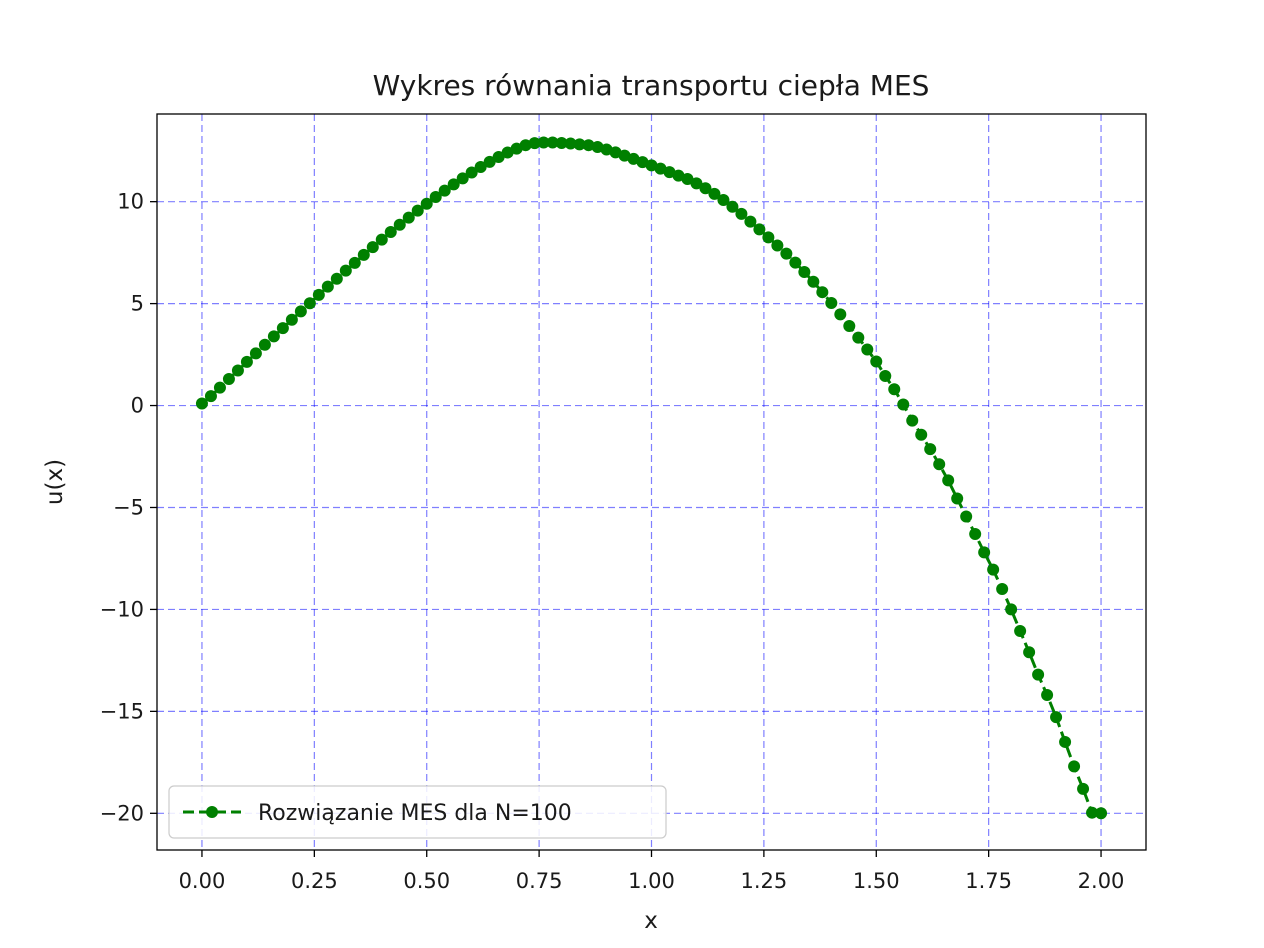 Image resolution: width=1264 pixels, height=948 pixels. What do you see at coordinates (212, 812) in the screenshot?
I see `legend-marker-sample` at bounding box center [212, 812].